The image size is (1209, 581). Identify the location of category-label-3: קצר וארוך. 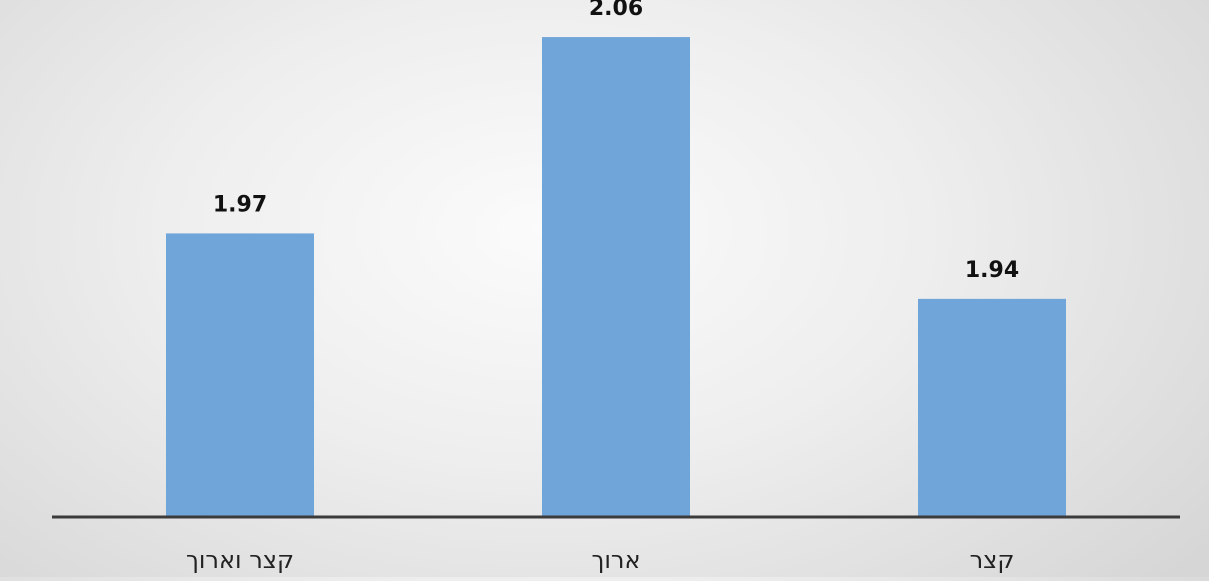
(240, 560).